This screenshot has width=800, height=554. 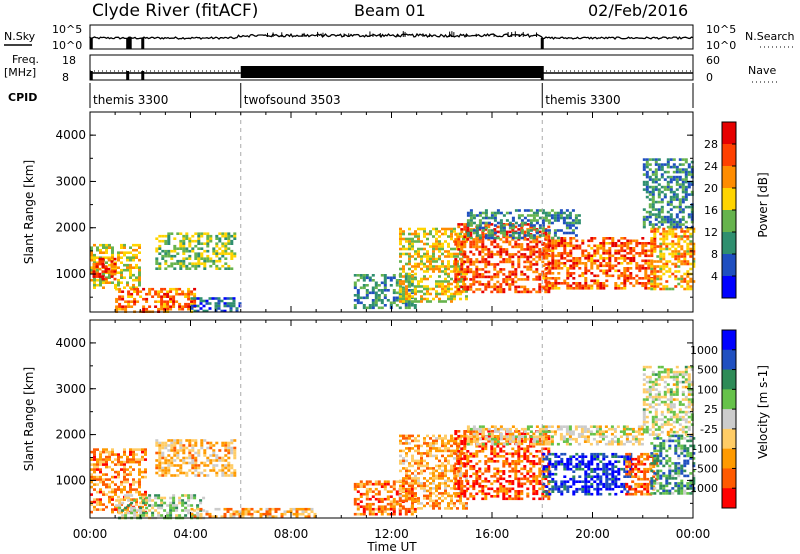 I want to click on power-ylabel: Slant Range [km], so click(x=29, y=212).